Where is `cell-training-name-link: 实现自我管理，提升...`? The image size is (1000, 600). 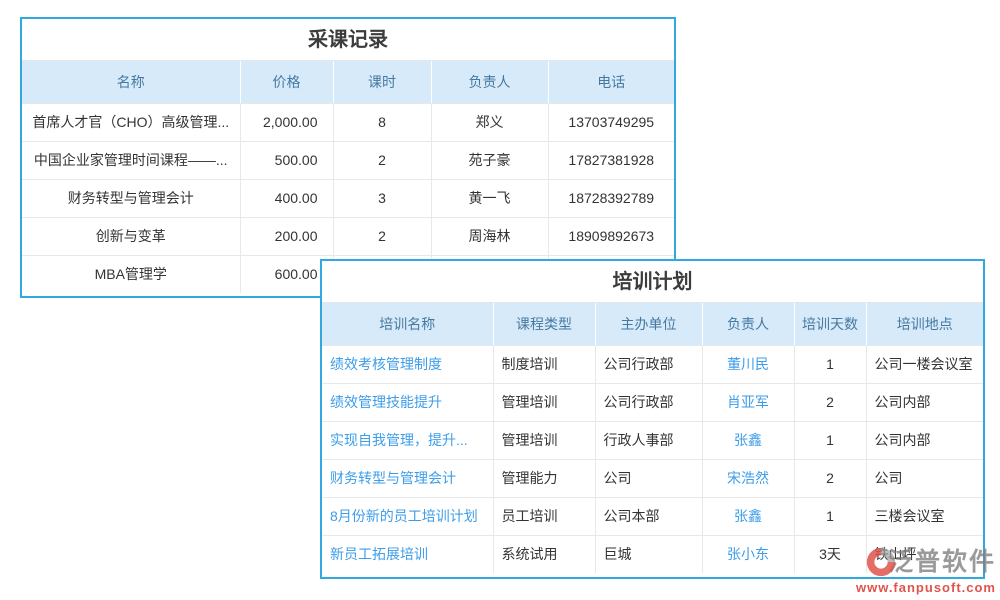 cell-training-name-link: 实现自我管理，提升... is located at coordinates (407, 440).